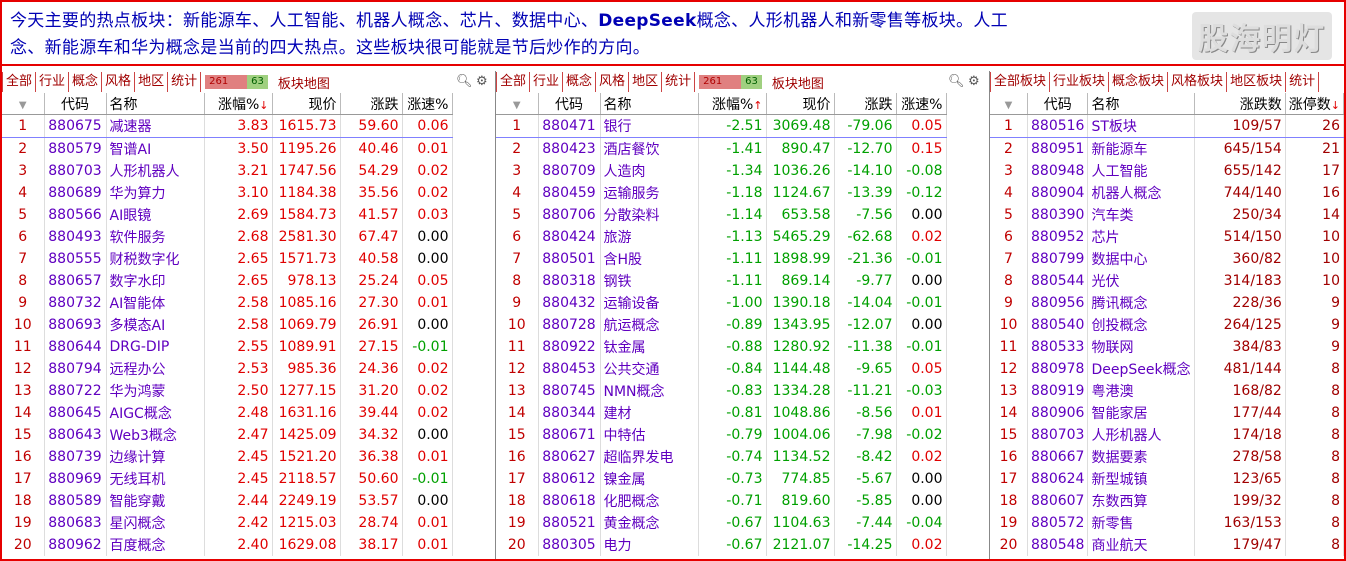  Describe the element at coordinates (1314, 104) in the screenshot. I see `header-limit-up: 涨停数↓` at that location.